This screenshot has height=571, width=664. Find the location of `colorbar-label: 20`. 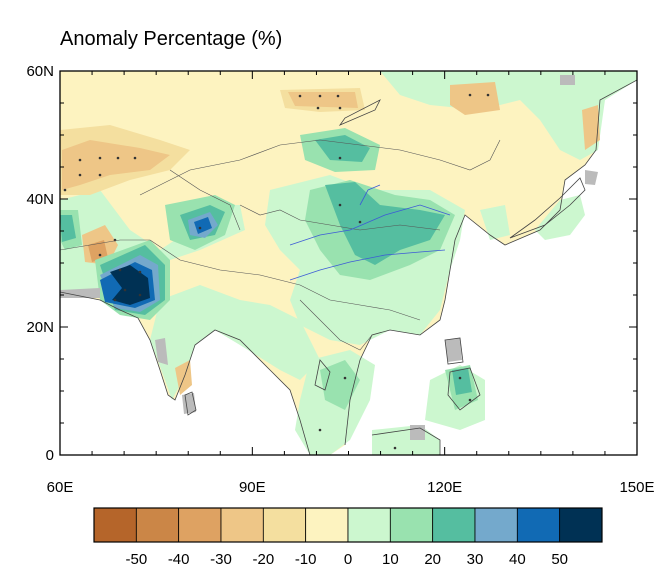

colorbar-label: 20 is located at coordinates (432, 559).